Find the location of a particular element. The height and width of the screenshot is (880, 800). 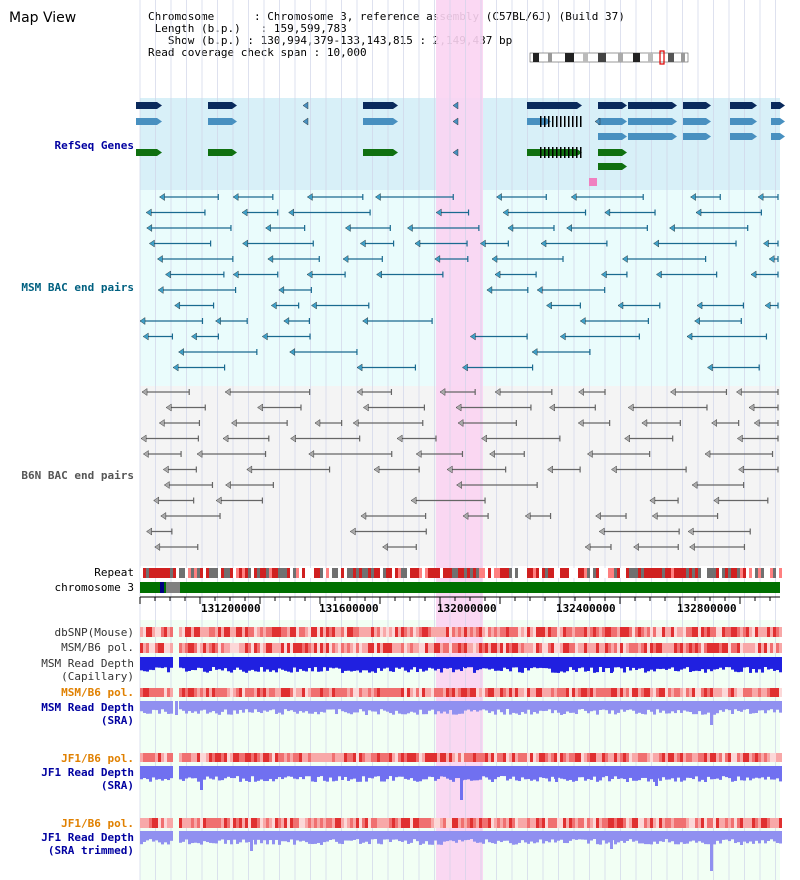

depth-spike is located at coordinates (611, 840).